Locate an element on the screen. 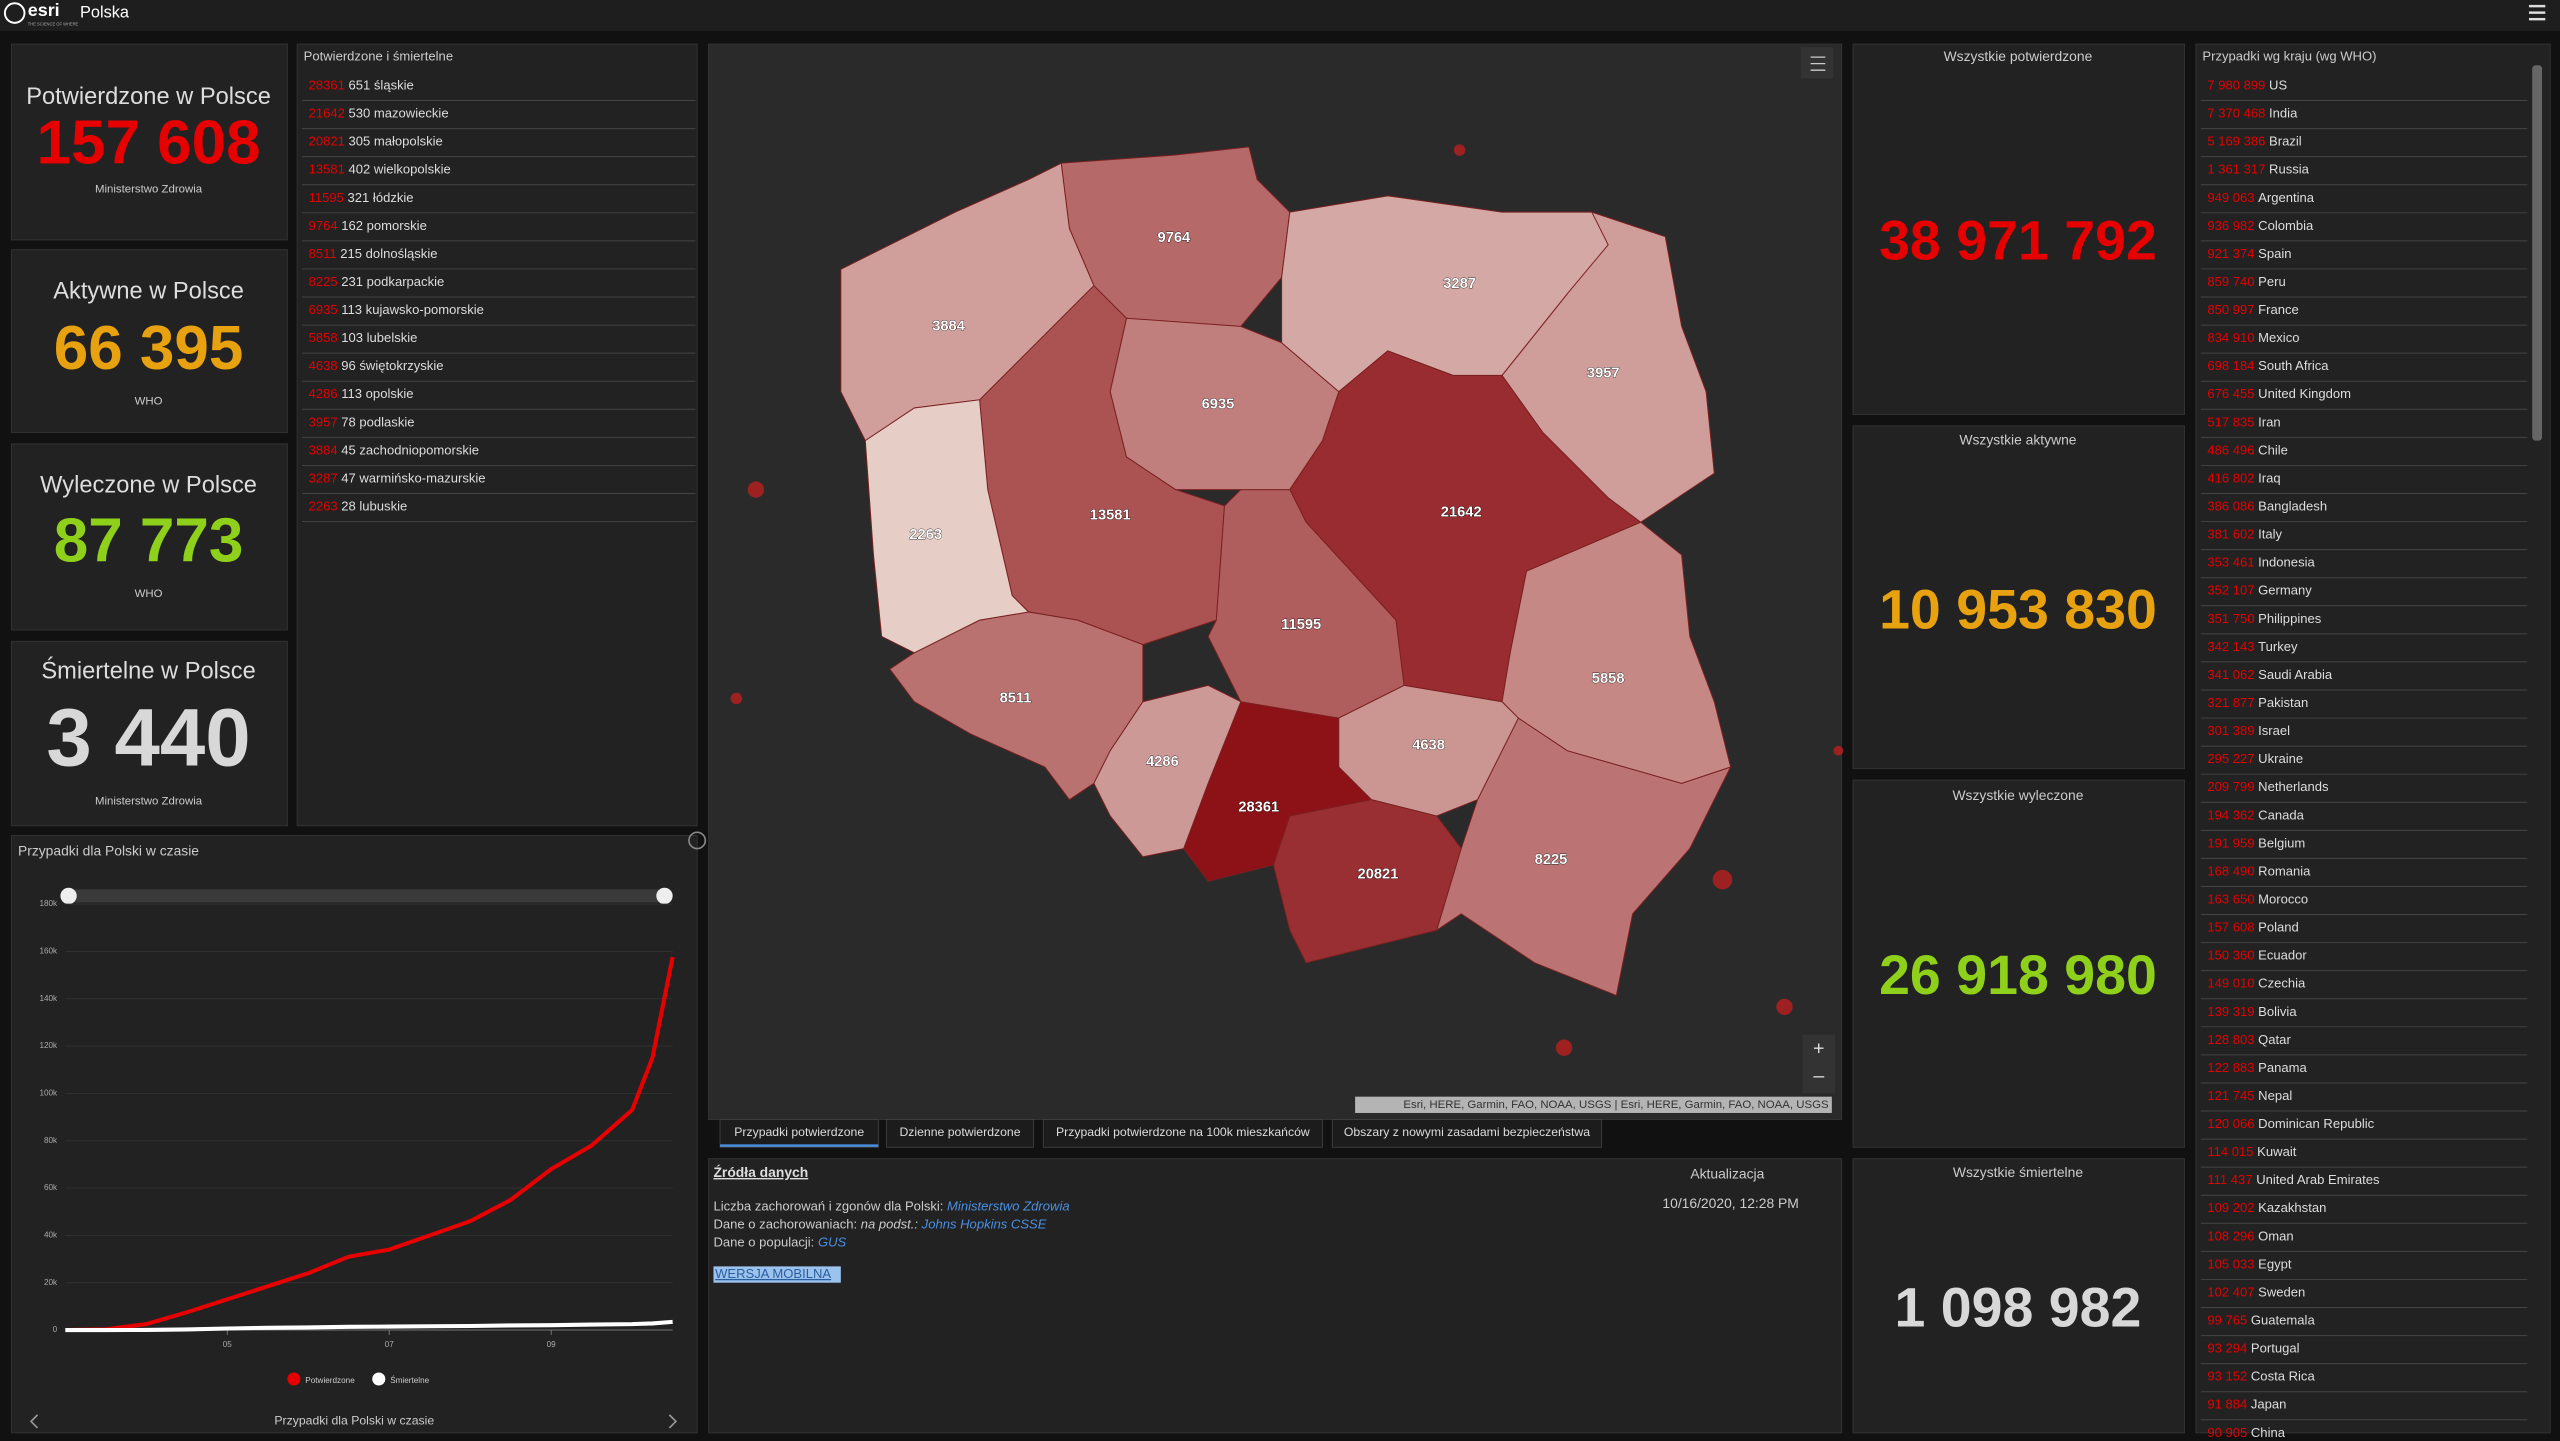 This screenshot has width=2560, height=1441. list-row: 4638 96 świętokrzyskie is located at coordinates (376, 366).